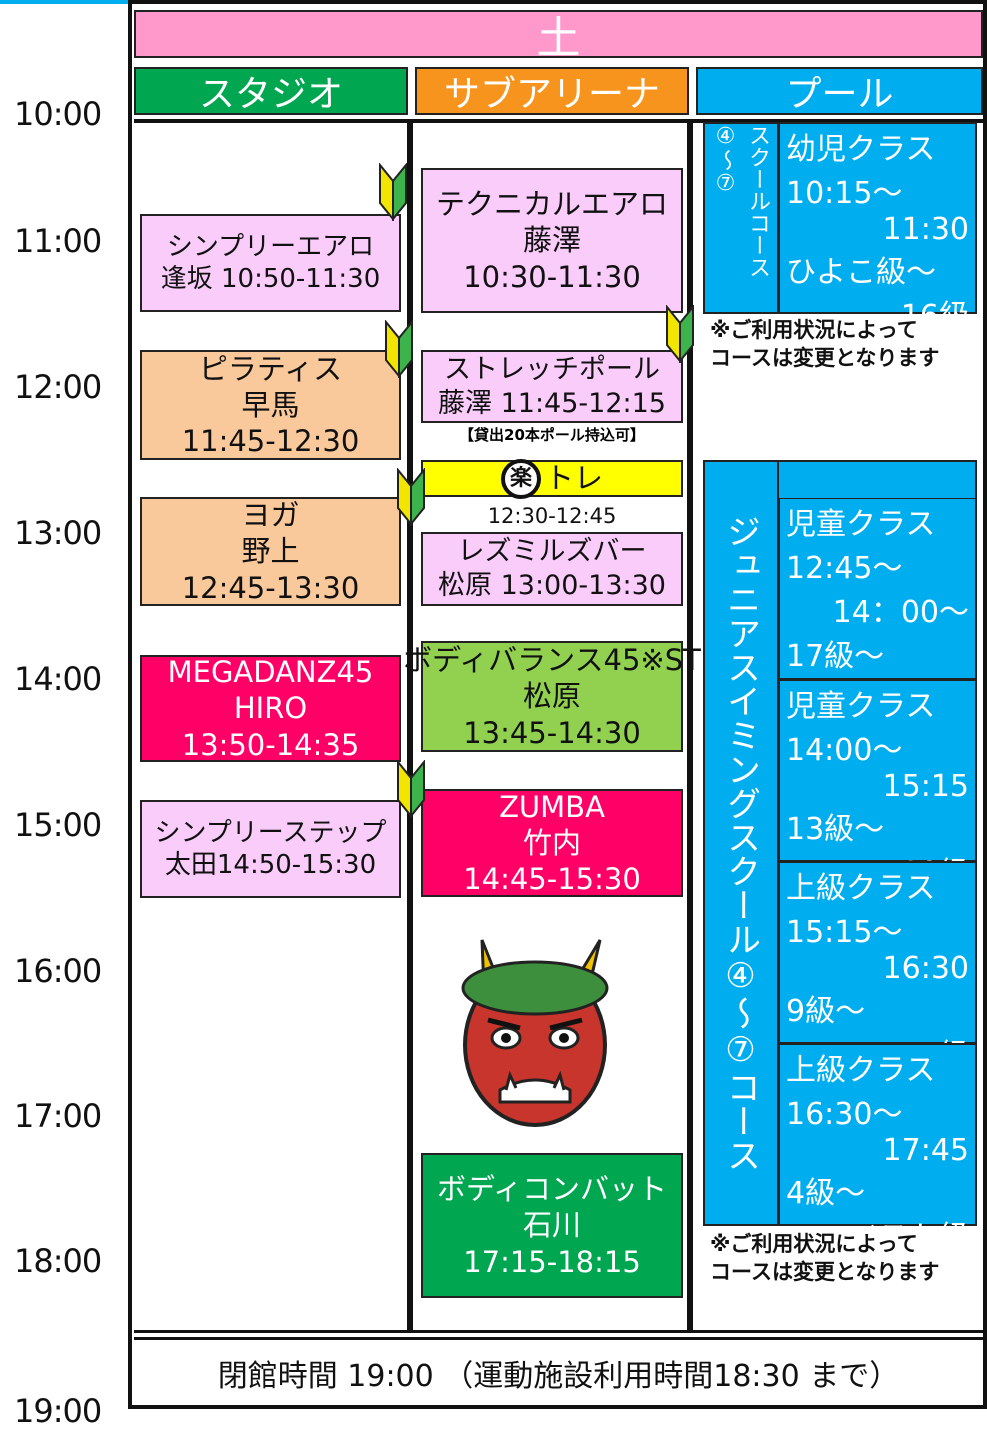  I want to click on class-line: 15:15, so click(925, 786).